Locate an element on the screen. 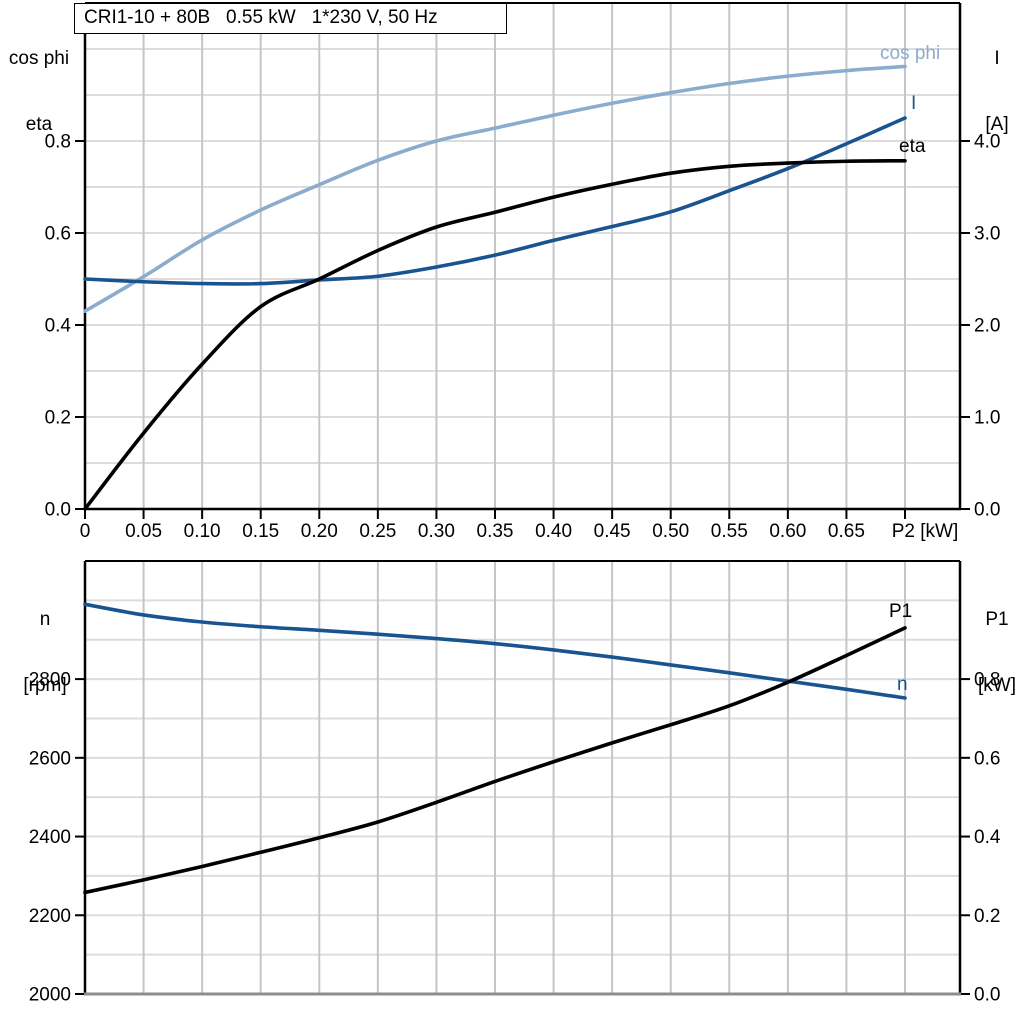  axis-title-current: I is located at coordinates (997, 58).